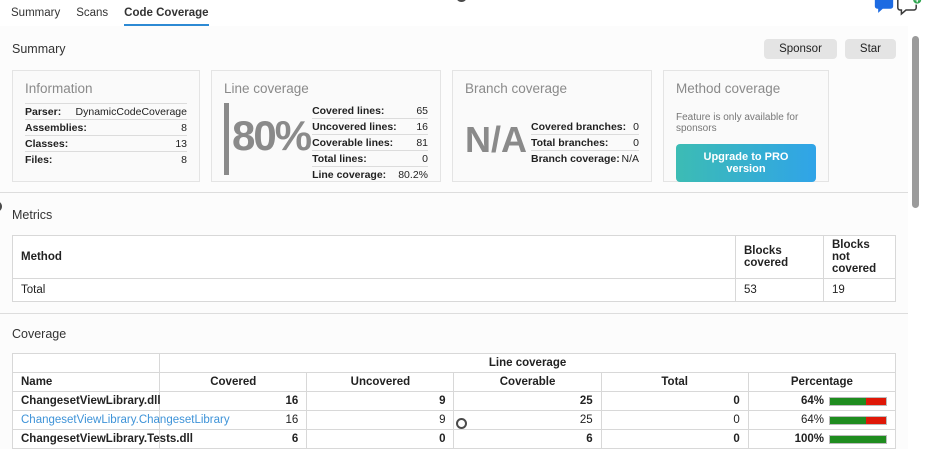 The width and height of the screenshot is (926, 449). Describe the element at coordinates (370, 126) in the screenshot. I see `line-row-uncovered: Uncovered lines: 16` at that location.